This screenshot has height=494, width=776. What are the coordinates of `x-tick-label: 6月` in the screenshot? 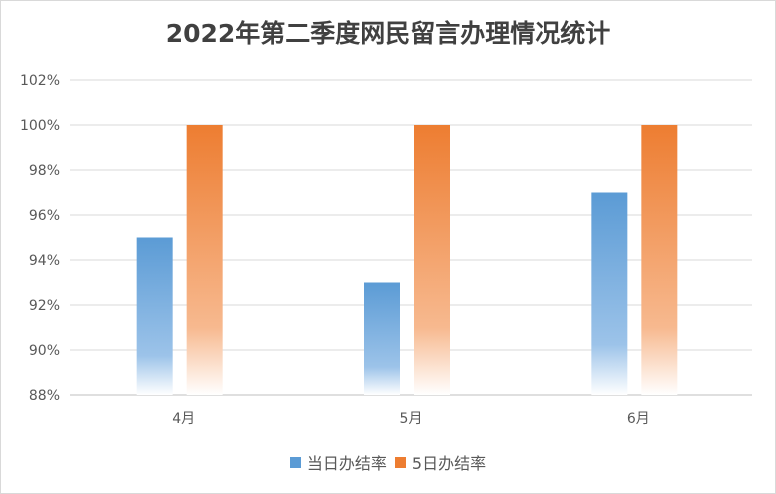 It's located at (638, 419).